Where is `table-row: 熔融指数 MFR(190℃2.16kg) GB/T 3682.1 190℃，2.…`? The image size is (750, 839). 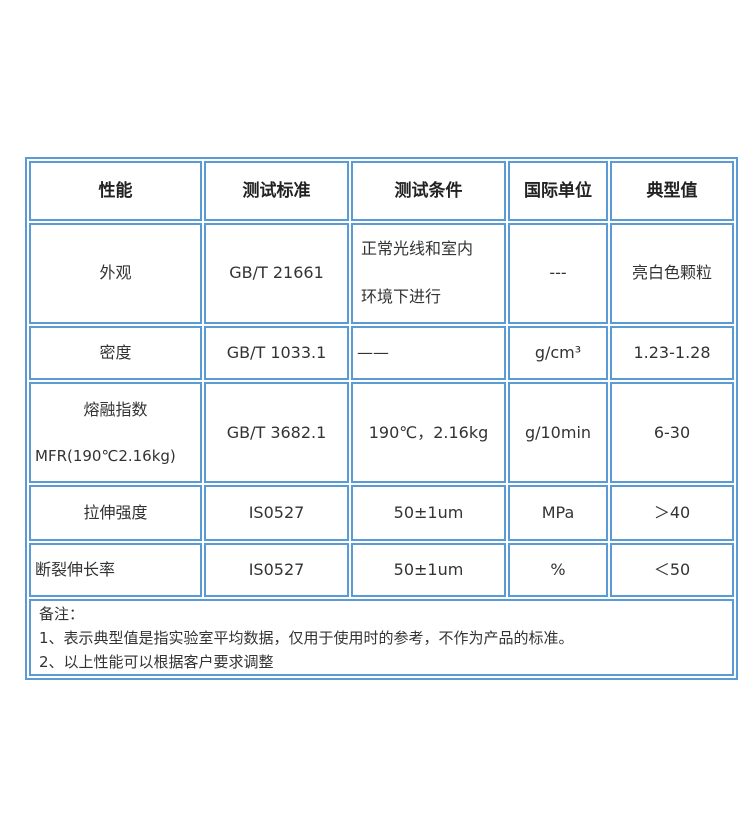 table-row: 熔融指数 MFR(190℃2.16kg) GB/T 3682.1 190℃，2.… is located at coordinates (381, 433).